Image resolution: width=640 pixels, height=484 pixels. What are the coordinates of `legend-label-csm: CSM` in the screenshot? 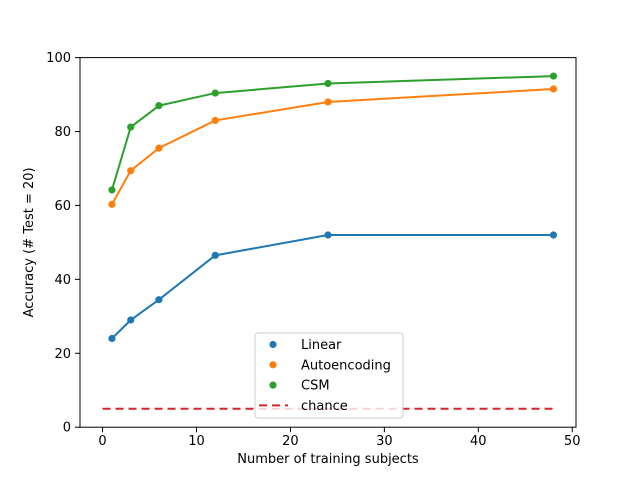 It's located at (315, 386).